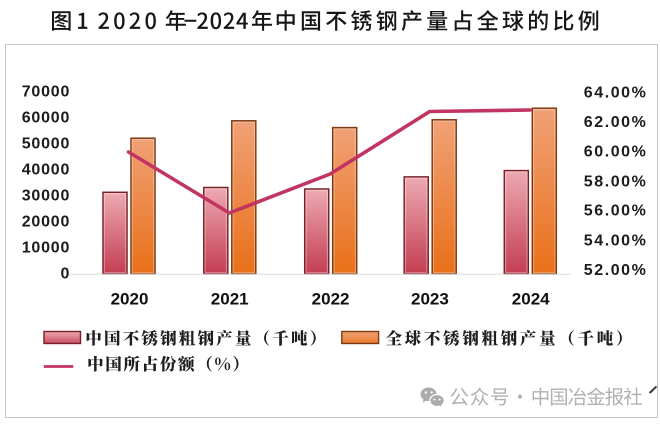 This screenshot has height=429, width=660. What do you see at coordinates (616, 211) in the screenshot?
I see `svg-text: 56.00%` at bounding box center [616, 211].